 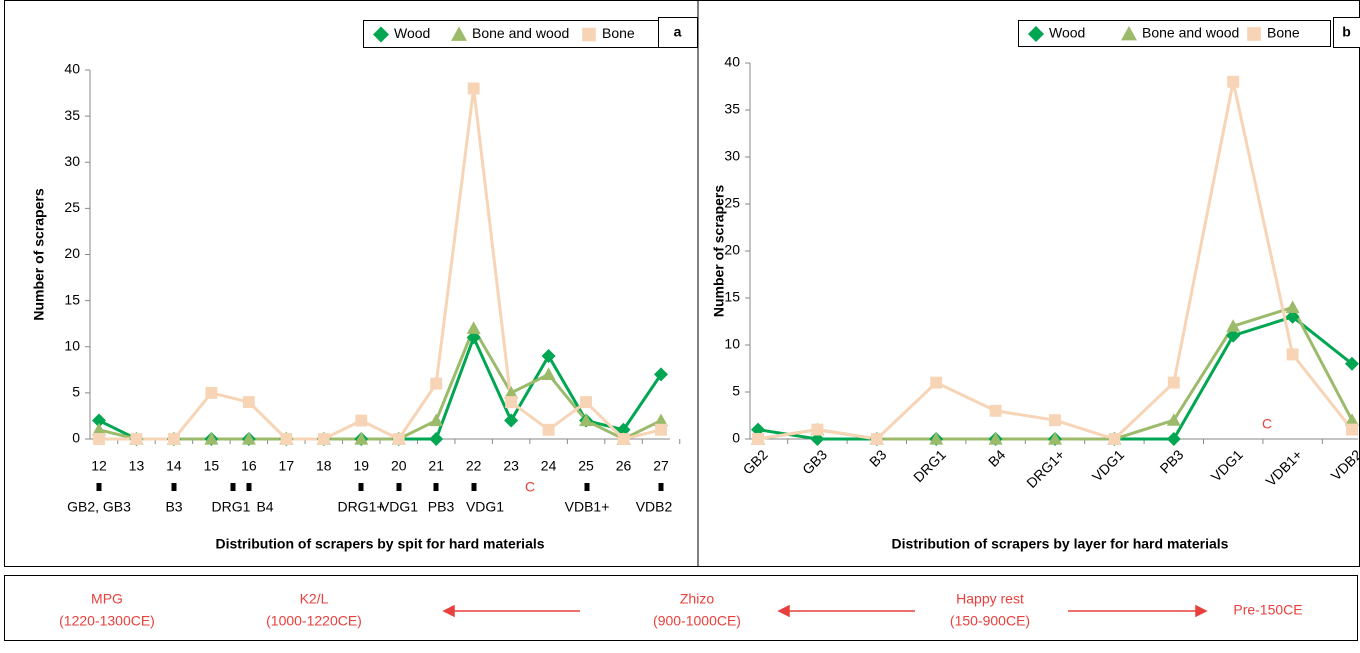 What do you see at coordinates (107, 599) in the screenshot?
I see `period-name: MPG` at bounding box center [107, 599].